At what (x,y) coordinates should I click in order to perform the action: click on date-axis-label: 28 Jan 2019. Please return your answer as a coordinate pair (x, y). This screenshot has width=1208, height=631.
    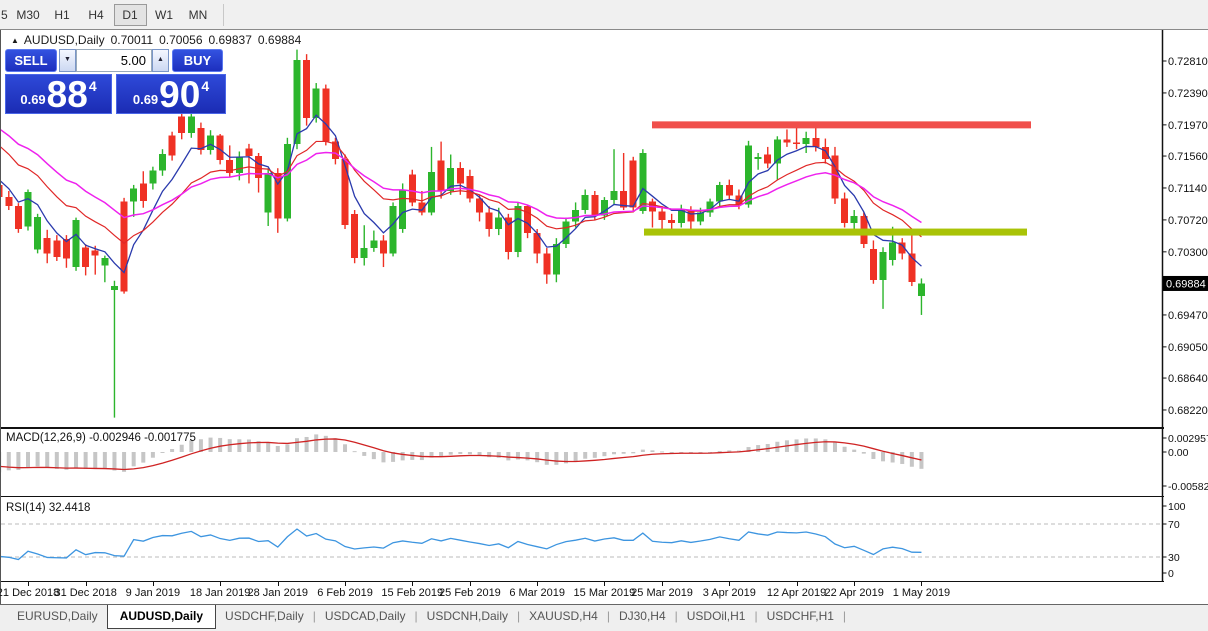
    Looking at the image, I should click on (278, 593).